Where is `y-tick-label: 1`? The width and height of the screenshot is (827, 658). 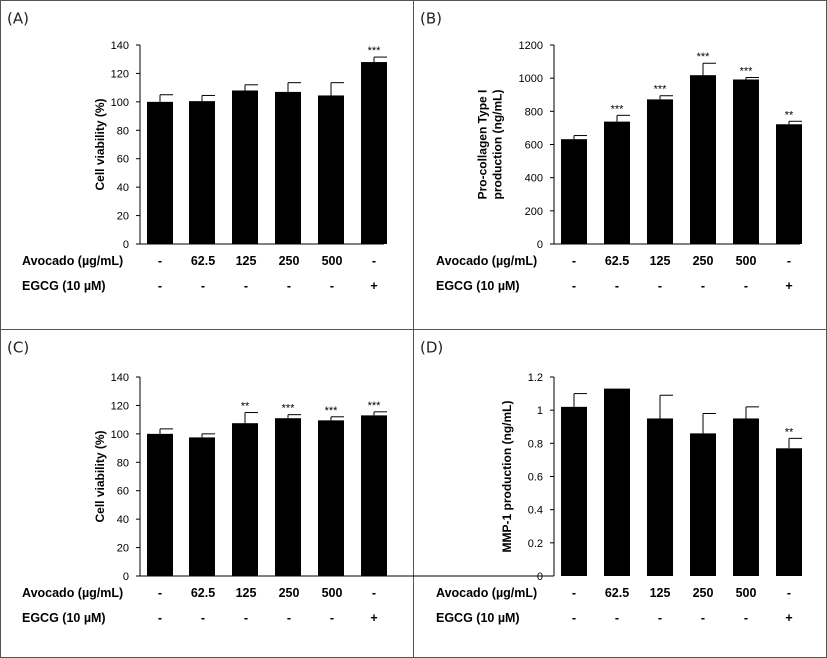
y-tick-label: 1 is located at coordinates (540, 411).